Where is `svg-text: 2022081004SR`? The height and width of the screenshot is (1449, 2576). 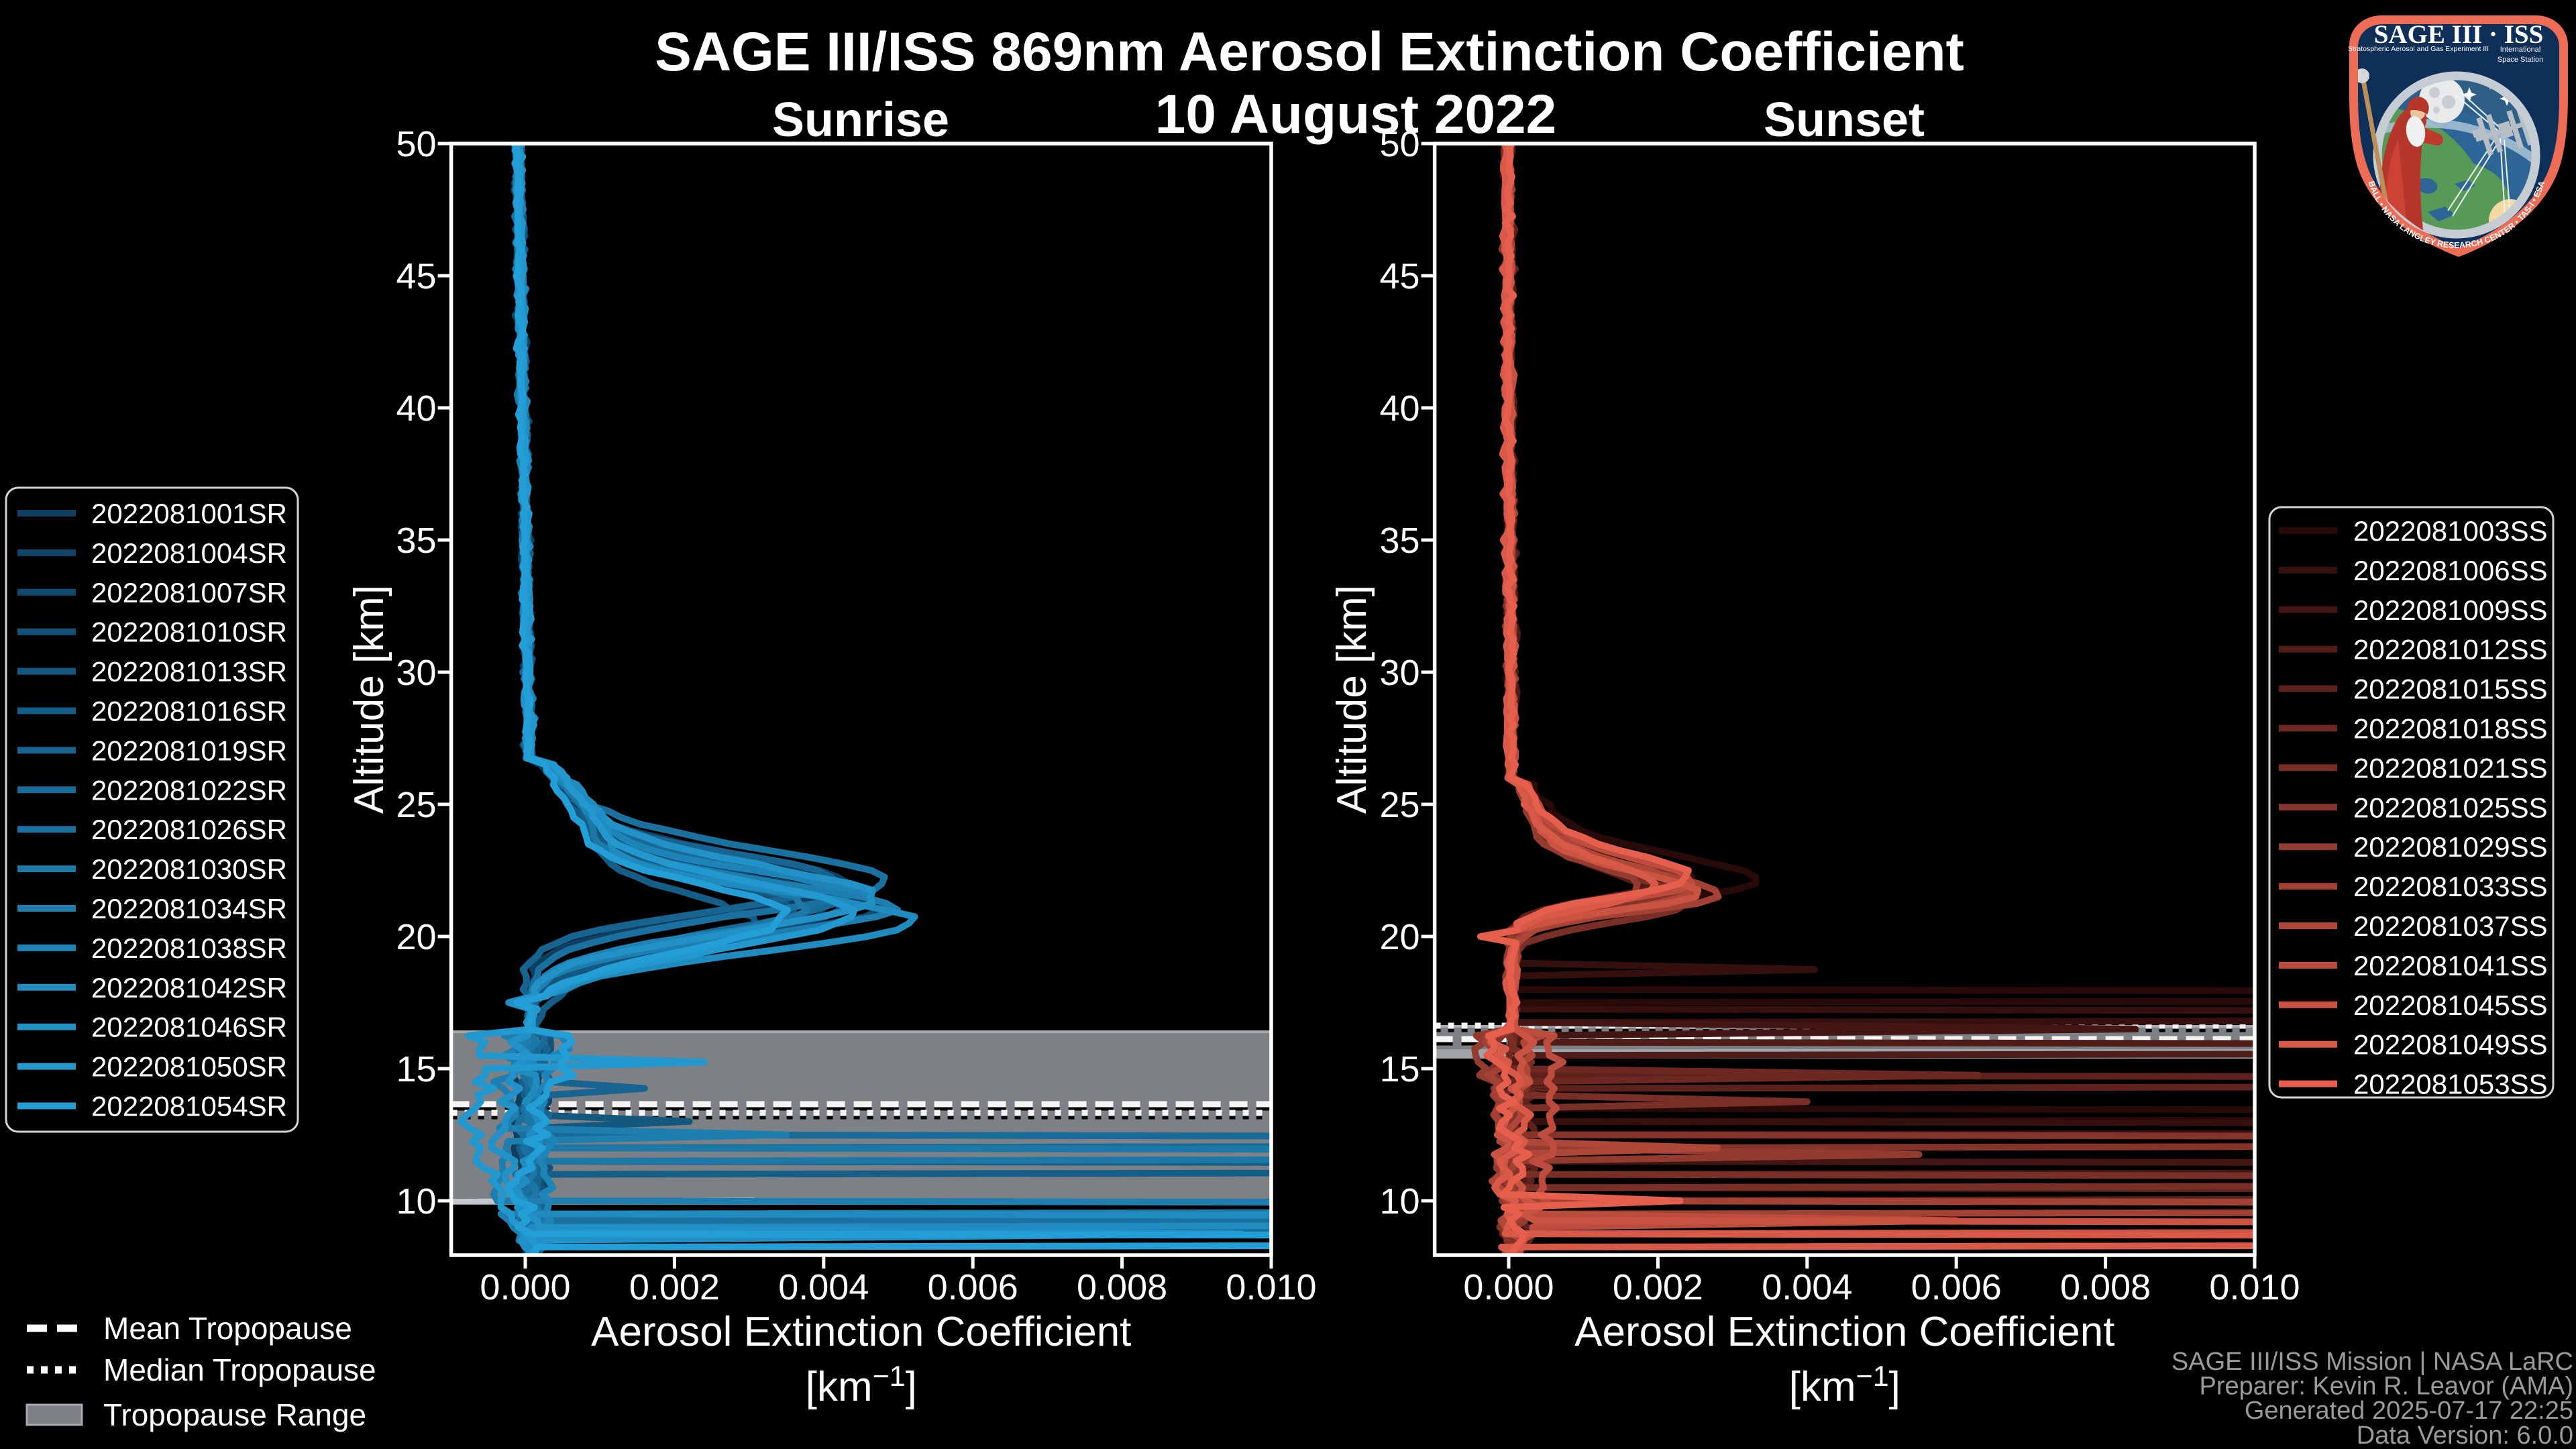
svg-text: 2022081004SR is located at coordinates (189, 553).